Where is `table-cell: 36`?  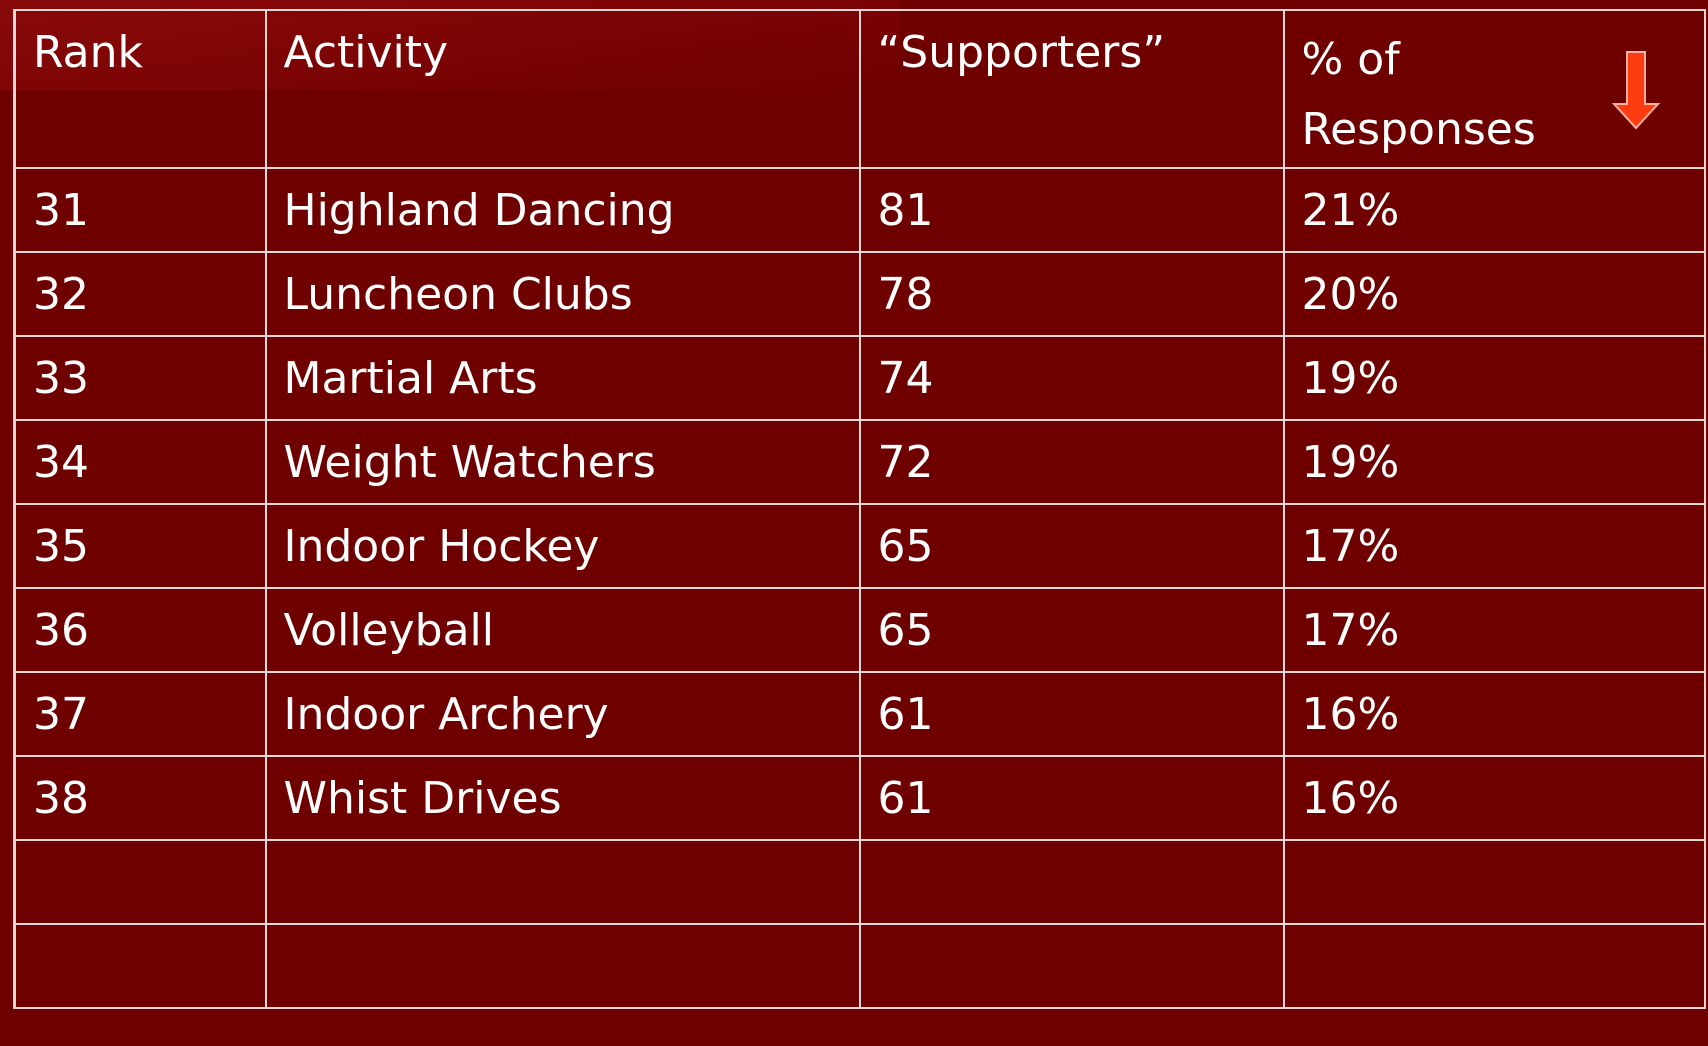
table-cell: 36 is located at coordinates (140, 630).